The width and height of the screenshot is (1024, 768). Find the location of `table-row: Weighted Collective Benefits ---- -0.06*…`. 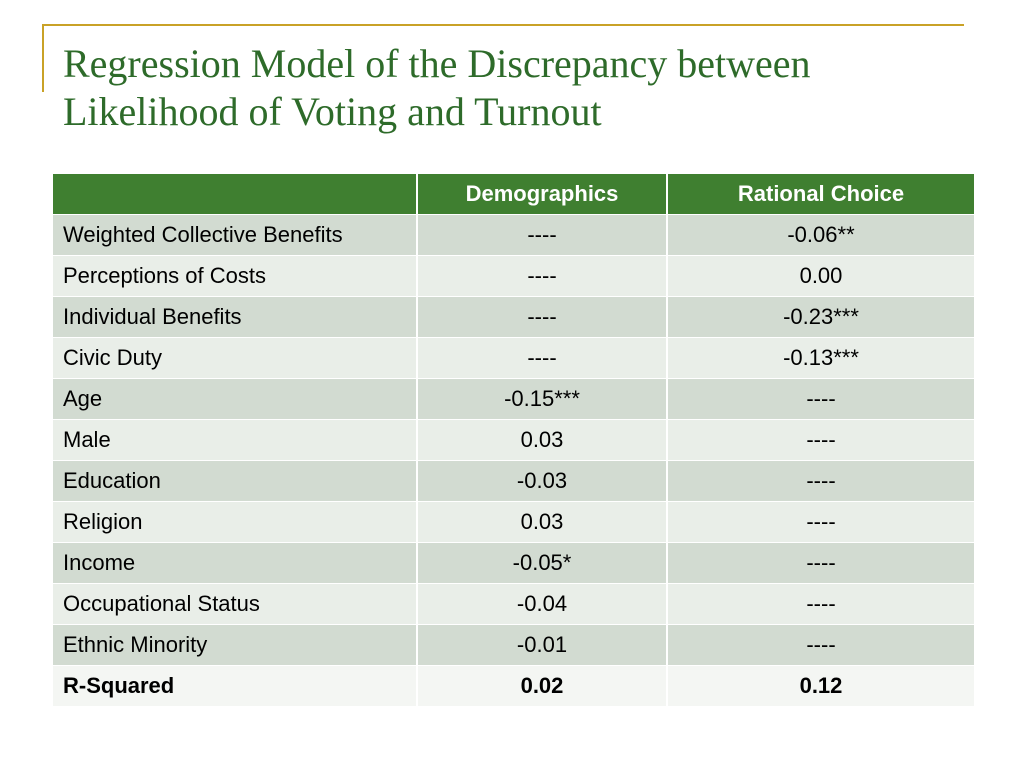

table-row: Weighted Collective Benefits ---- -0.06*… is located at coordinates (513, 235).